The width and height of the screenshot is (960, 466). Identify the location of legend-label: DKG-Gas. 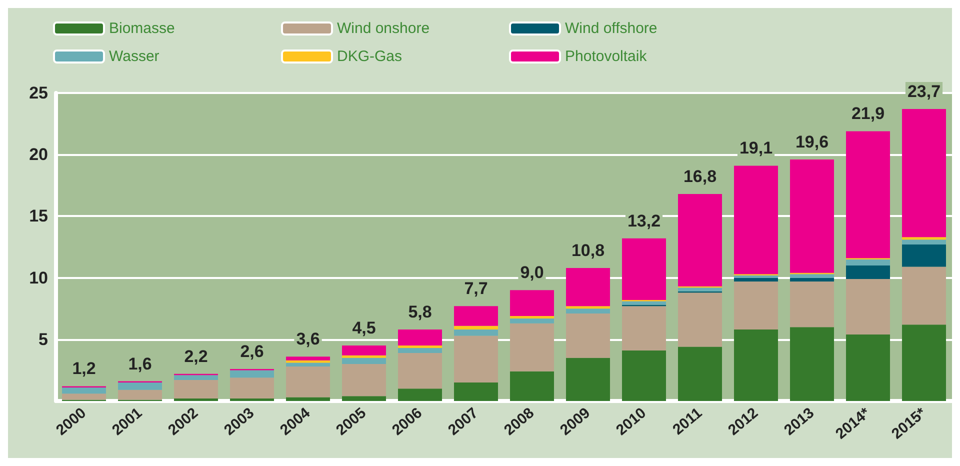
(369, 56).